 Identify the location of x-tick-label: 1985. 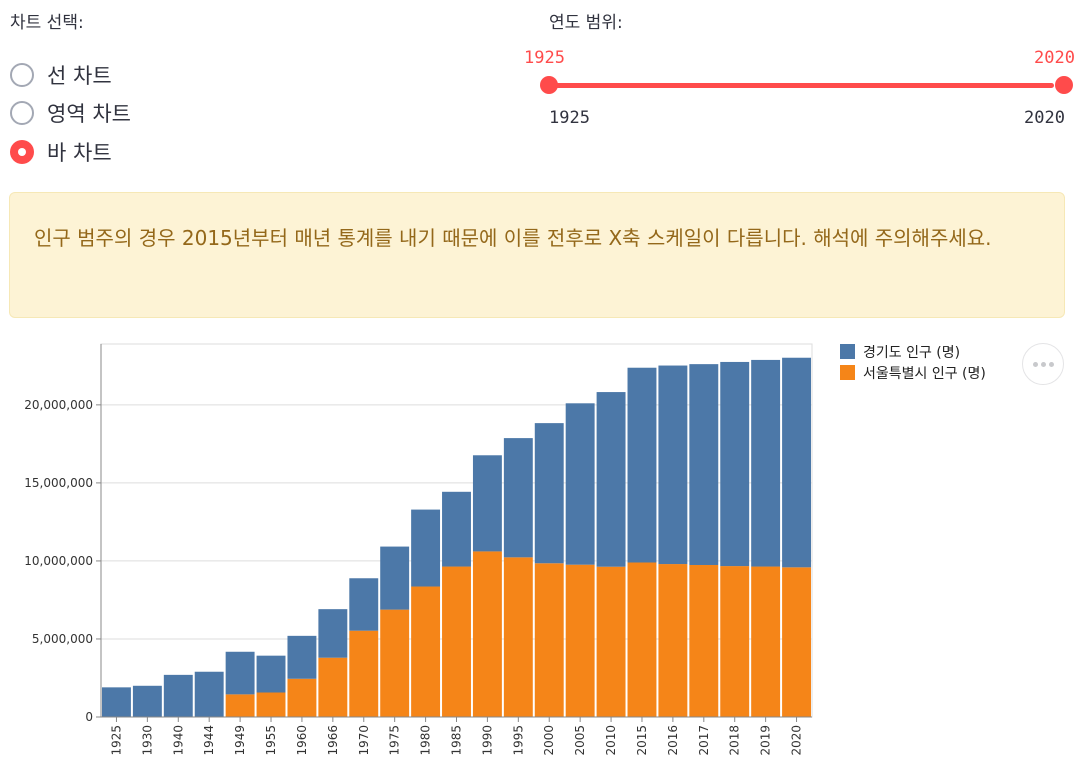
(457, 740).